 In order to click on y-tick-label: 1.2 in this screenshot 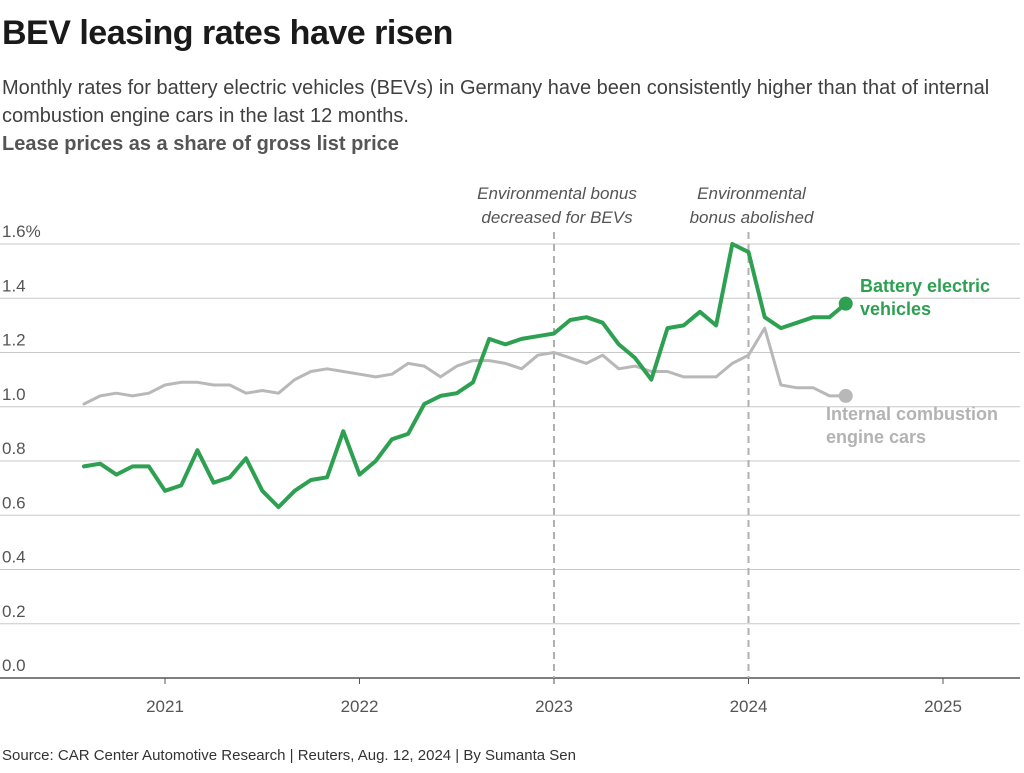, I will do `click(14, 340)`.